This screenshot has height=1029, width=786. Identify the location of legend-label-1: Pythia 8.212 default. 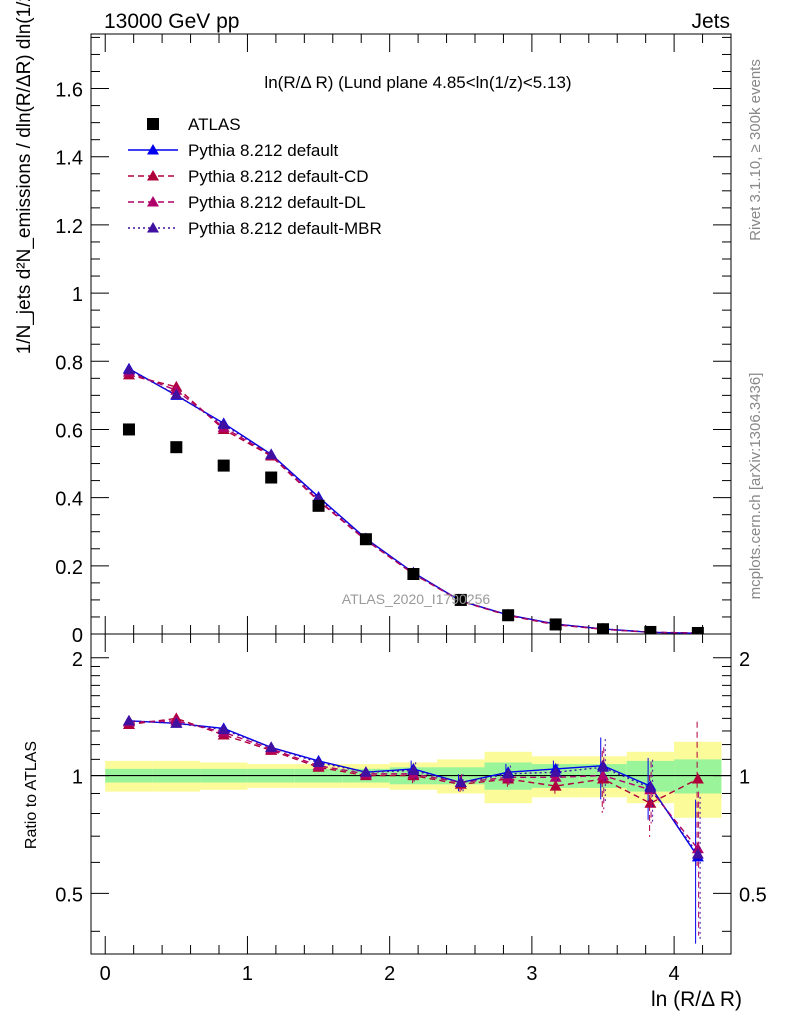
(263, 150).